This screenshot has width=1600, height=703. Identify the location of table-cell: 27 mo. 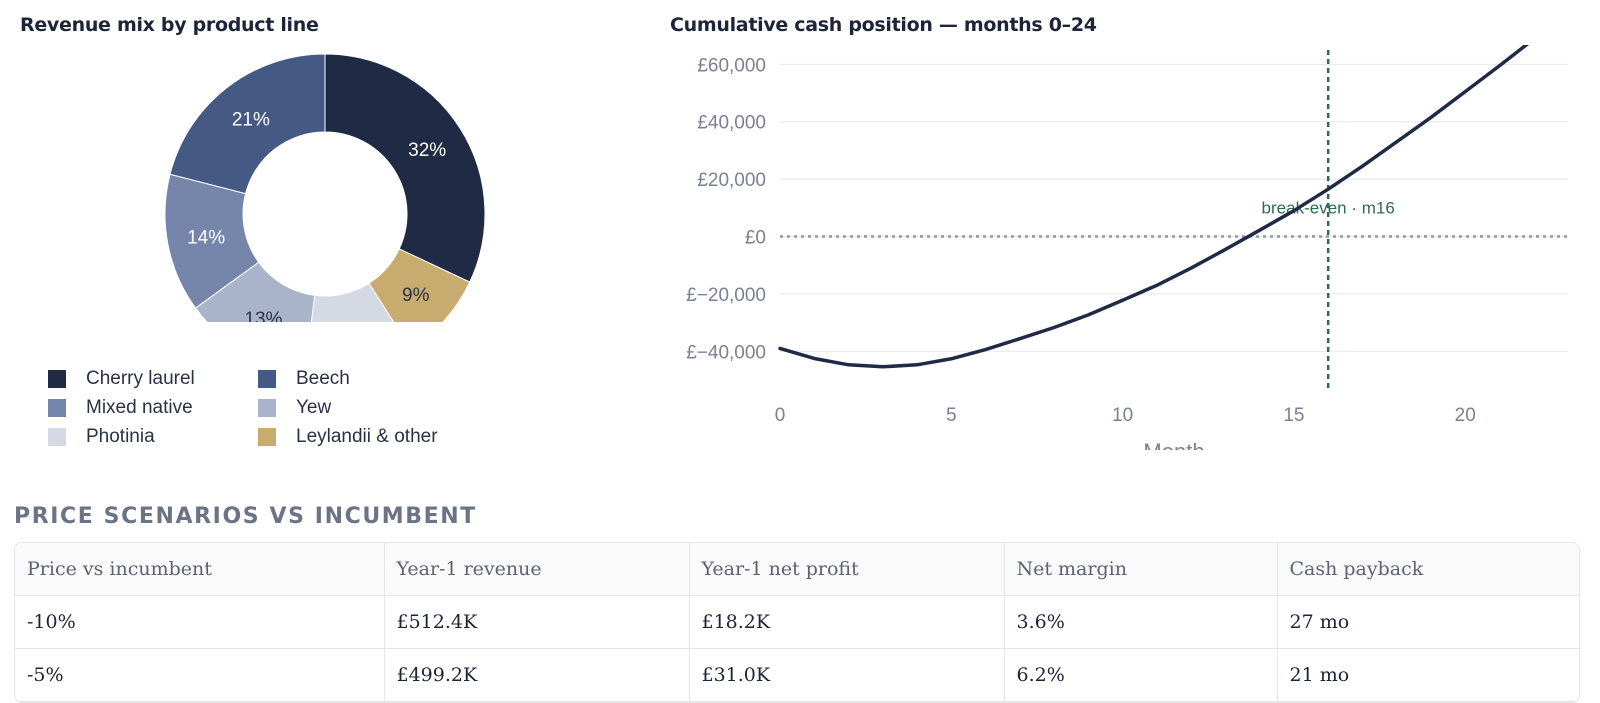
(1428, 622).